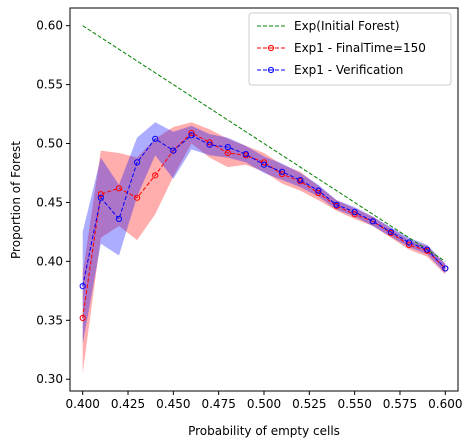 The width and height of the screenshot is (469, 448). I want to click on y-tick-label: 0.50, so click(49, 144).